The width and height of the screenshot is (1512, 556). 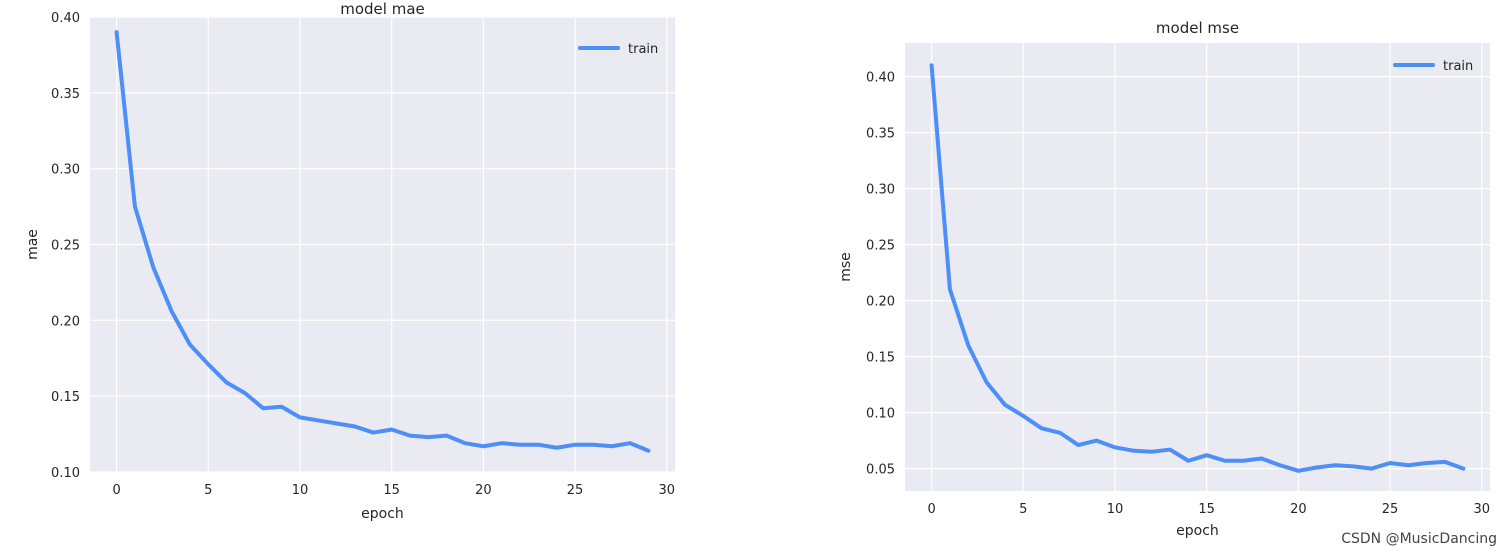 What do you see at coordinates (33, 244) in the screenshot?
I see `y-axis-label: mae` at bounding box center [33, 244].